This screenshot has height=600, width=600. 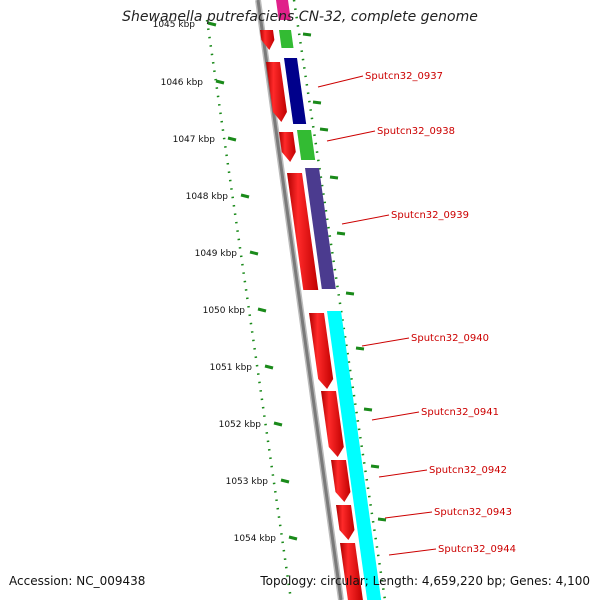 What do you see at coordinates (430, 215) in the screenshot?
I see `gene-label: Sputcn32_0939` at bounding box center [430, 215].